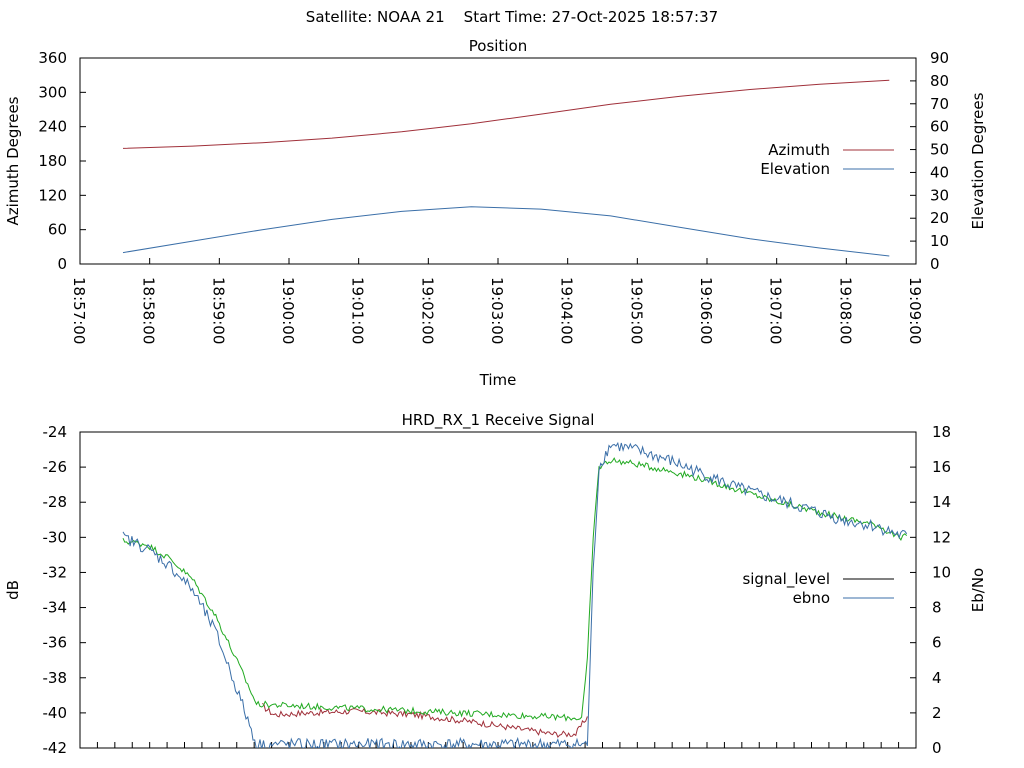  I want to click on position-series-azimuth-line, so click(506, 114).